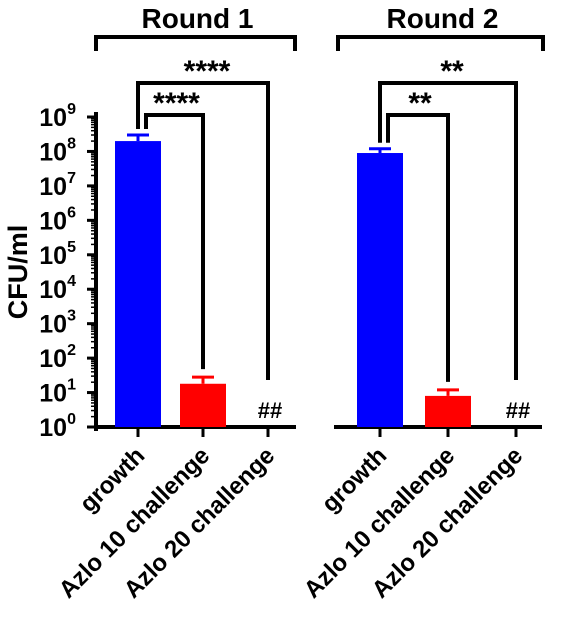 This screenshot has height=618, width=563. I want to click on y-axis-label: CFU/ml, so click(18, 272).